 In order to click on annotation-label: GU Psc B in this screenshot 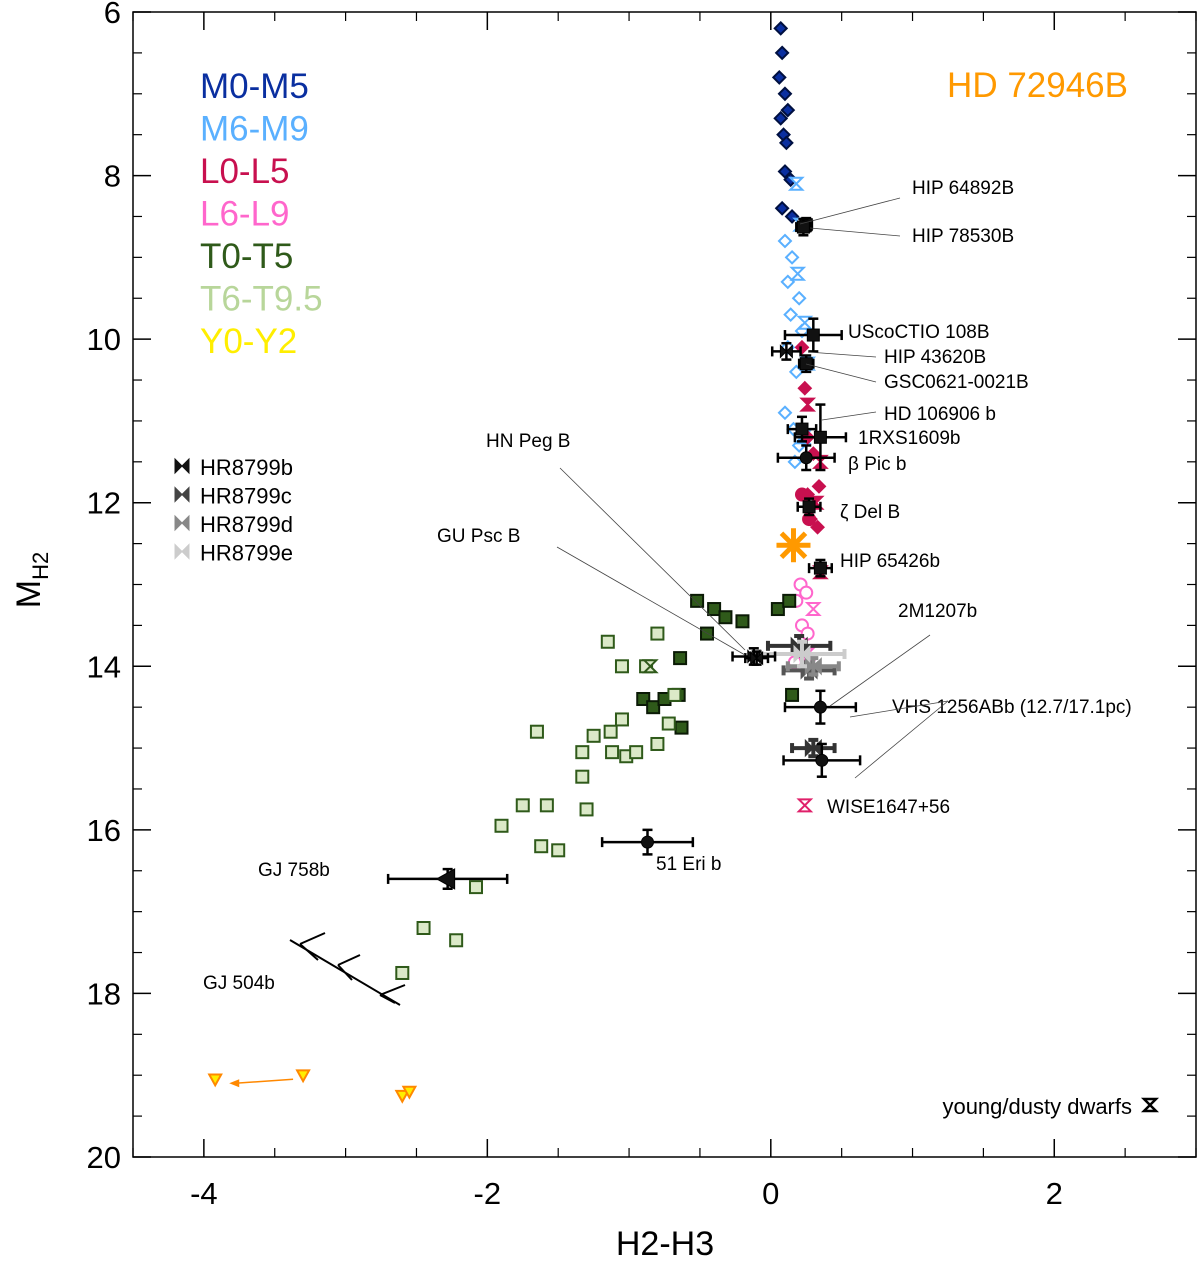, I will do `click(478, 536)`.